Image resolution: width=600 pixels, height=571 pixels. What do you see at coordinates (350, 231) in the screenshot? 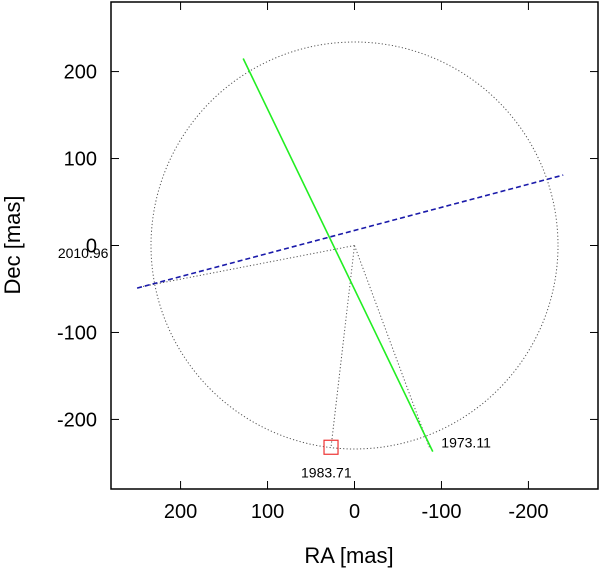
I see `dashed-blue-line` at bounding box center [350, 231].